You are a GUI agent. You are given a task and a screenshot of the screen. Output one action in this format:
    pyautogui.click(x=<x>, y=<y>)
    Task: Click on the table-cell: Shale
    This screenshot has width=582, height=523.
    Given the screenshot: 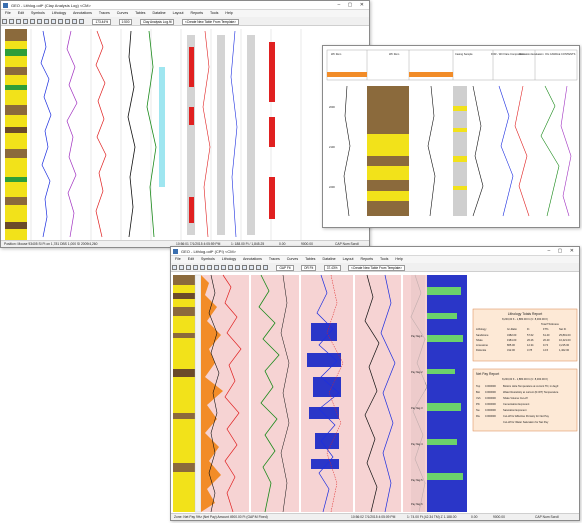 What is the action you would take?
    pyautogui.click(x=479, y=340)
    